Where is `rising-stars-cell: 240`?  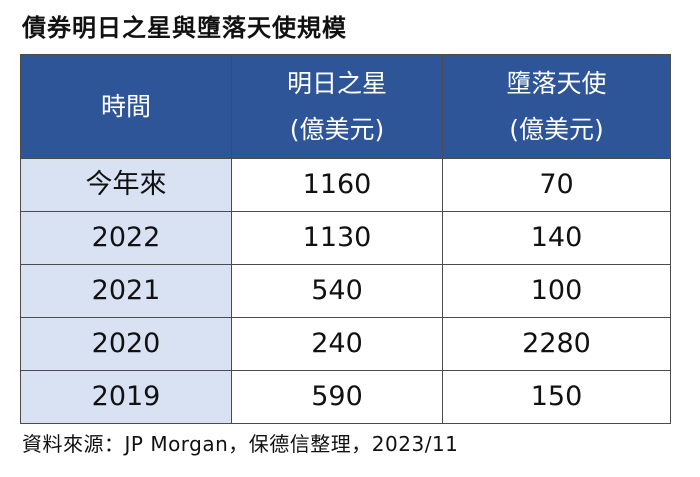 rising-stars-cell: 240 is located at coordinates (337, 344).